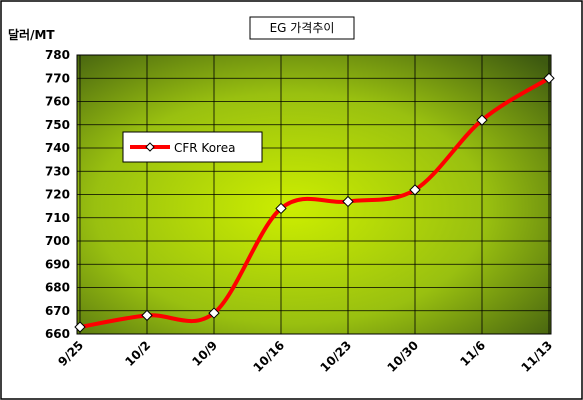 This screenshot has width=583, height=400. What do you see at coordinates (57, 241) in the screenshot?
I see `y-tick-label: 700` at bounding box center [57, 241].